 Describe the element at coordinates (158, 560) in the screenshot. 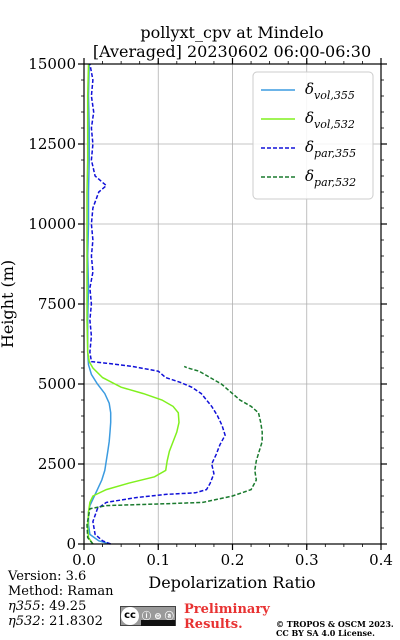

I see `x-tick-label: 0.1` at that location.